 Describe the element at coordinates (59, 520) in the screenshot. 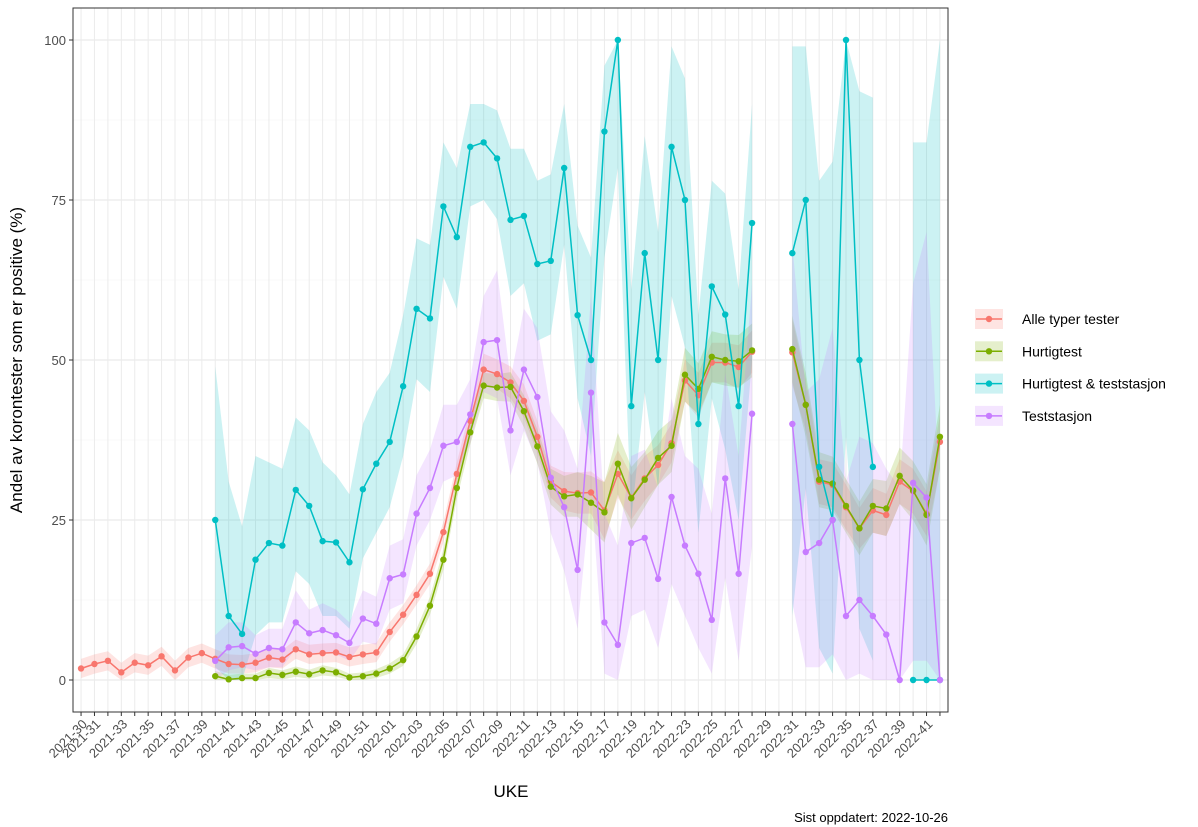

I see `y-tick-label: 25` at that location.